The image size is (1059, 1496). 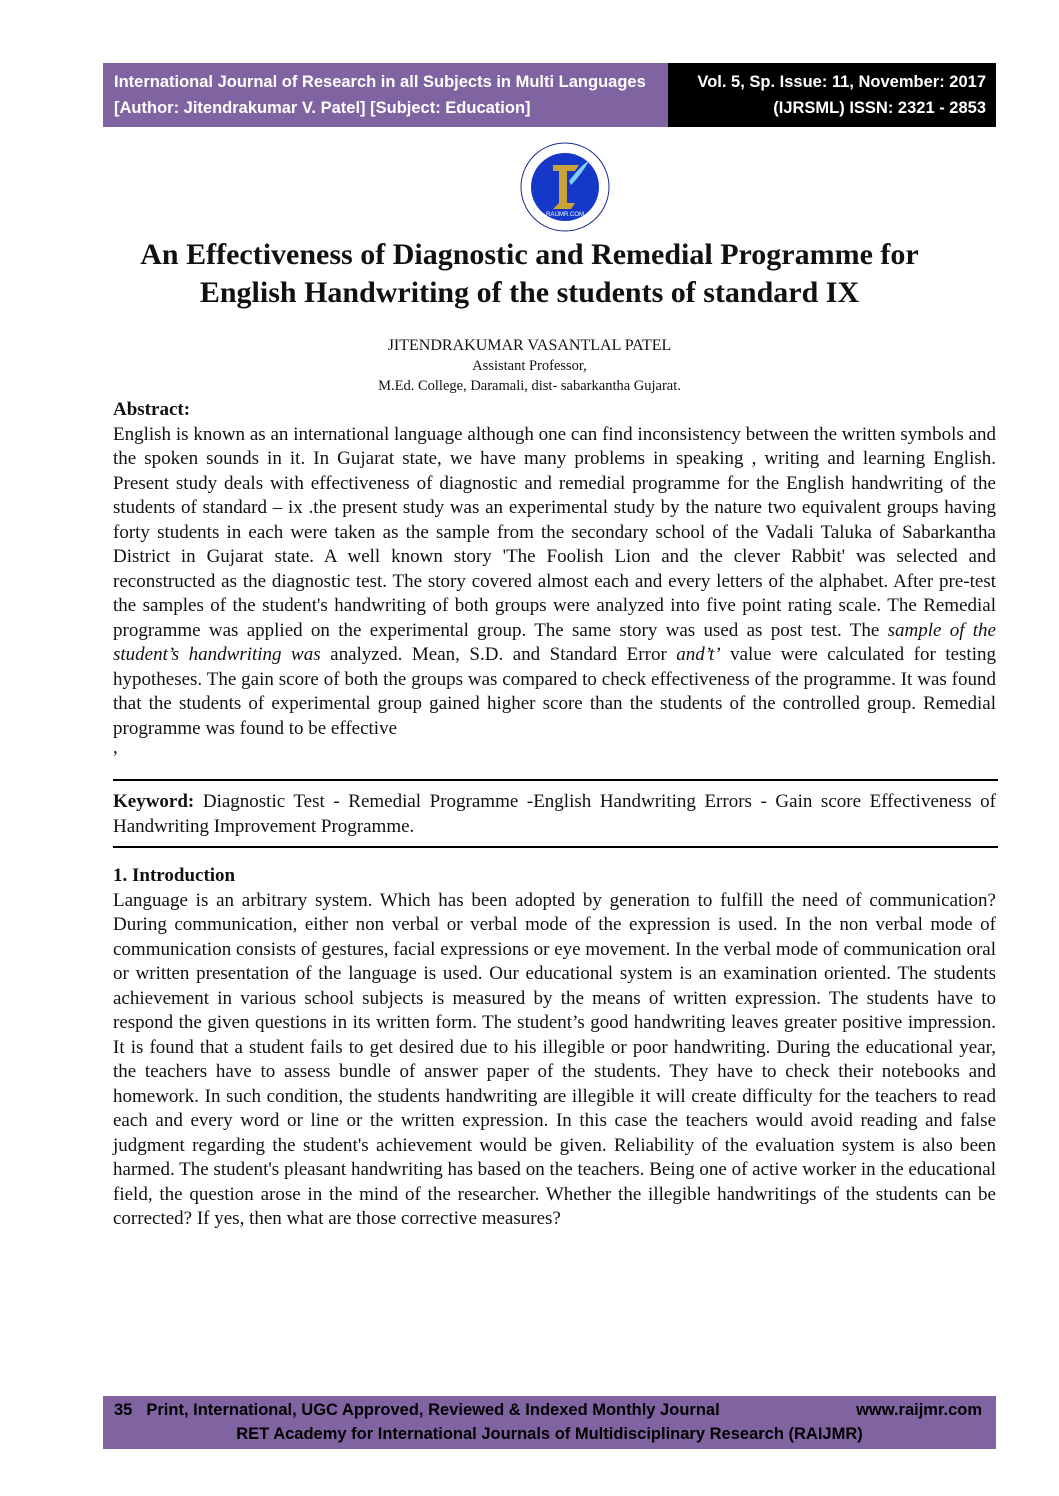 I want to click on introduction-heading: 1. Introduction, so click(x=174, y=875).